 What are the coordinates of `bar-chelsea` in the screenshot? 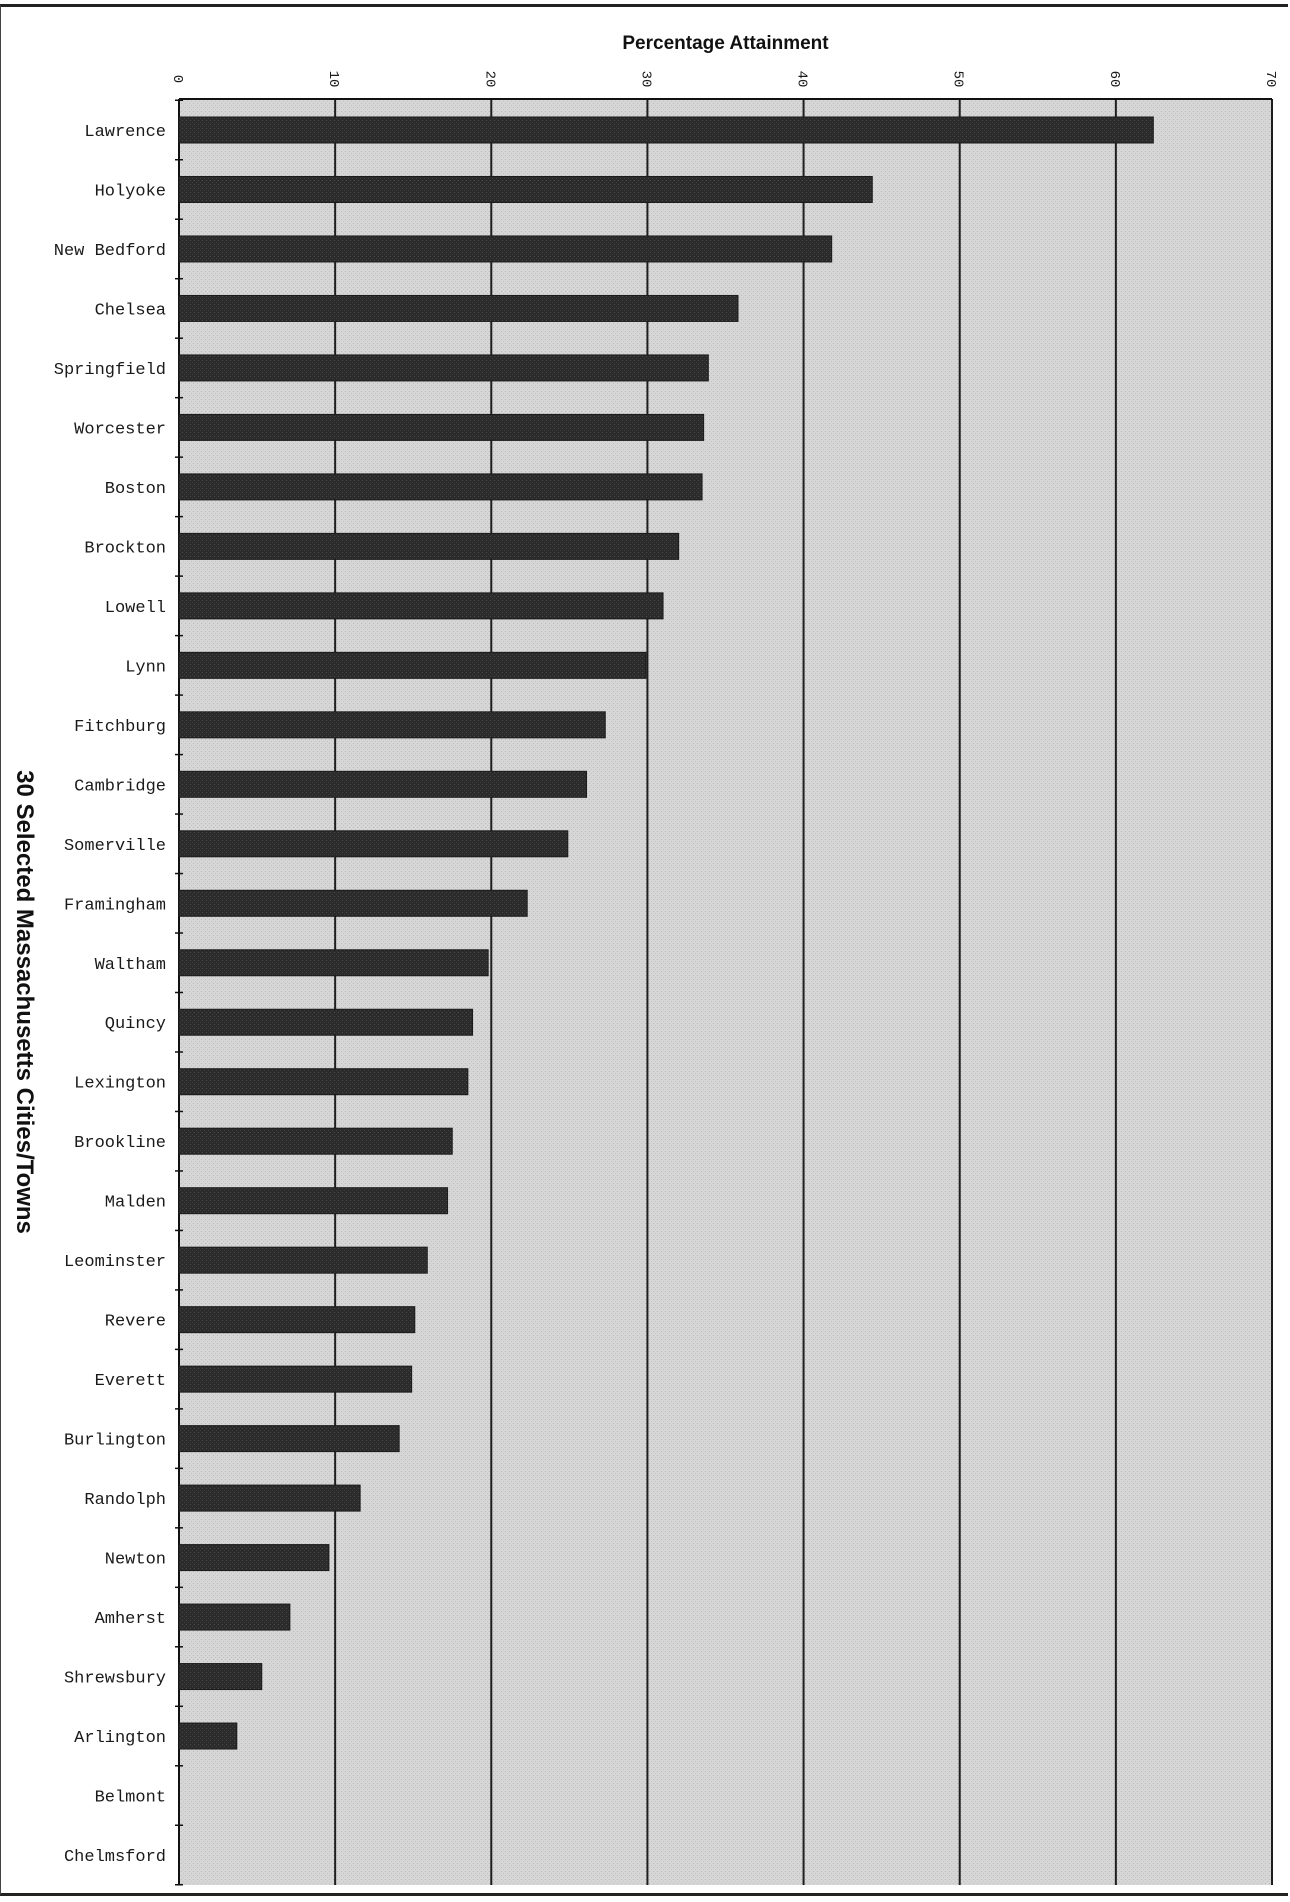 It's located at (458, 308).